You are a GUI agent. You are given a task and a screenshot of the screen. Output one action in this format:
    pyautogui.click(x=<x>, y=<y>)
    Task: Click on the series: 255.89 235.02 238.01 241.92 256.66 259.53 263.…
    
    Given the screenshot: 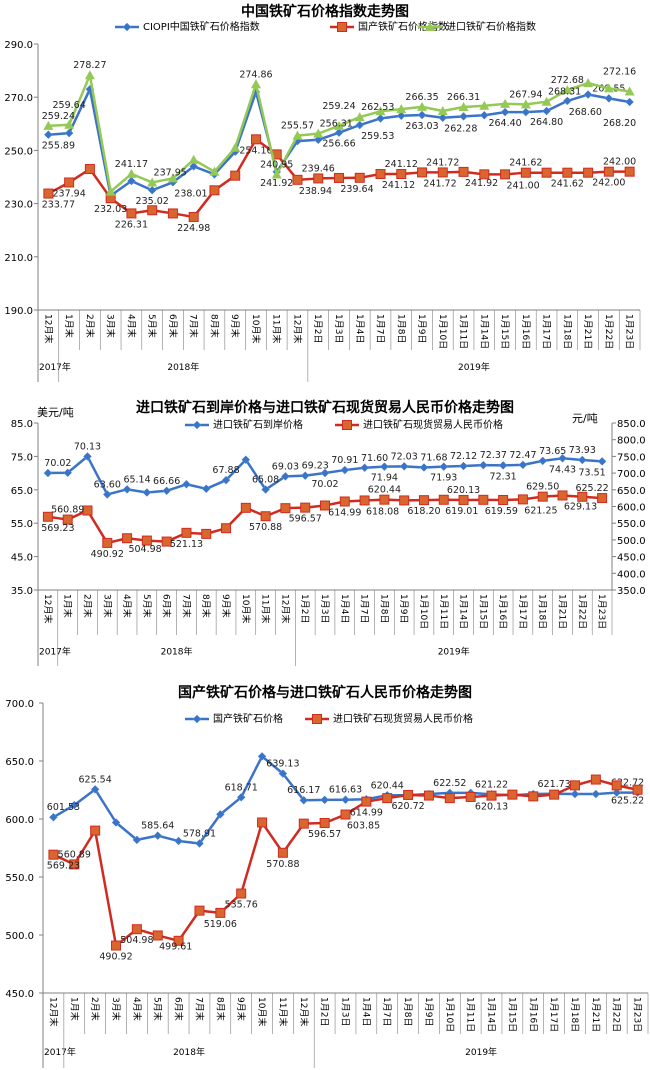 What is the action you would take?
    pyautogui.click(x=339, y=145)
    